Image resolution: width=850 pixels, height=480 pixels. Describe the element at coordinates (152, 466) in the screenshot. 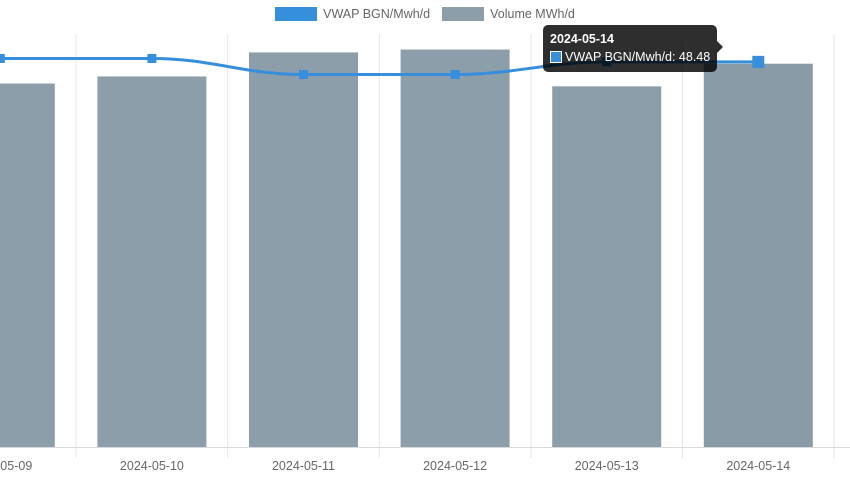

I see `x-tick-label: 2024-05-10` at that location.